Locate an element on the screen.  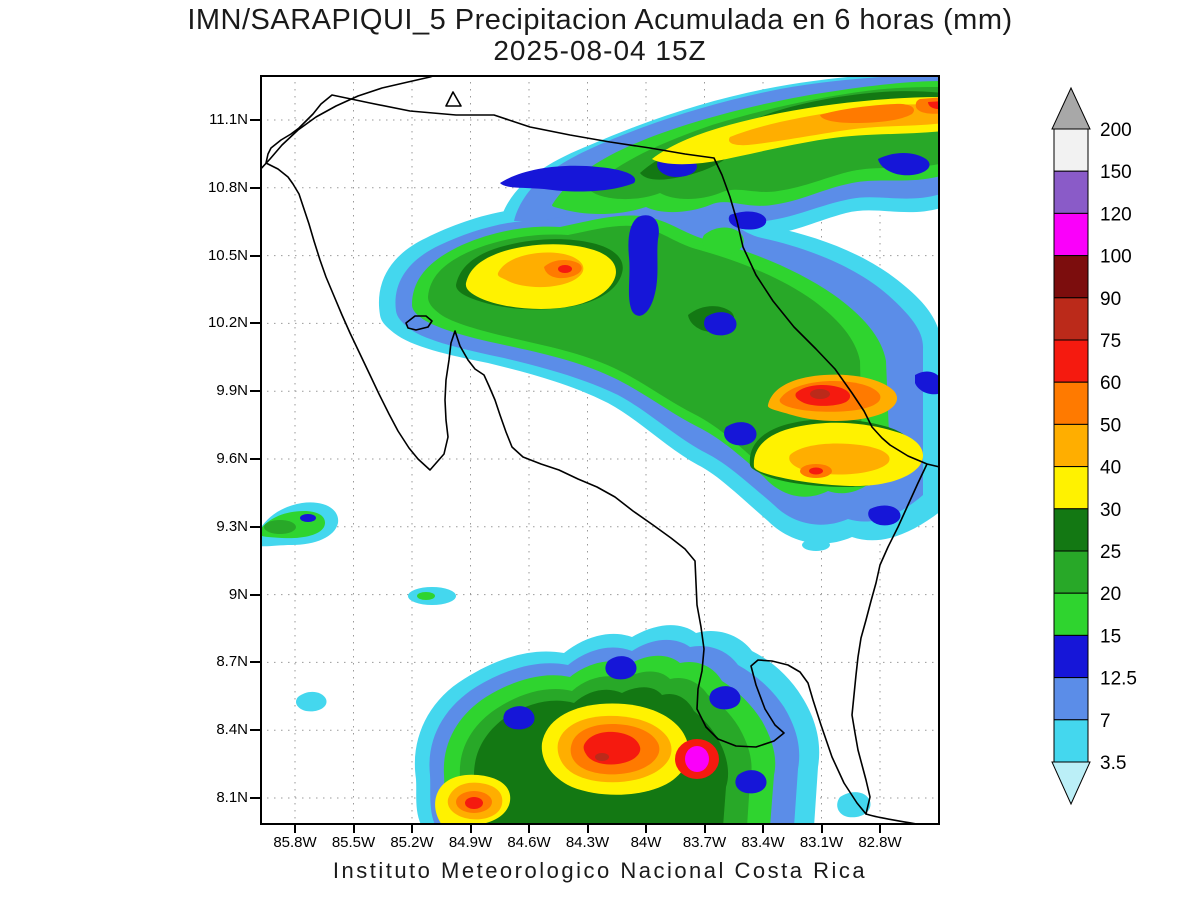
colorbar-tick-label: 25 is located at coordinates (1110, 552).